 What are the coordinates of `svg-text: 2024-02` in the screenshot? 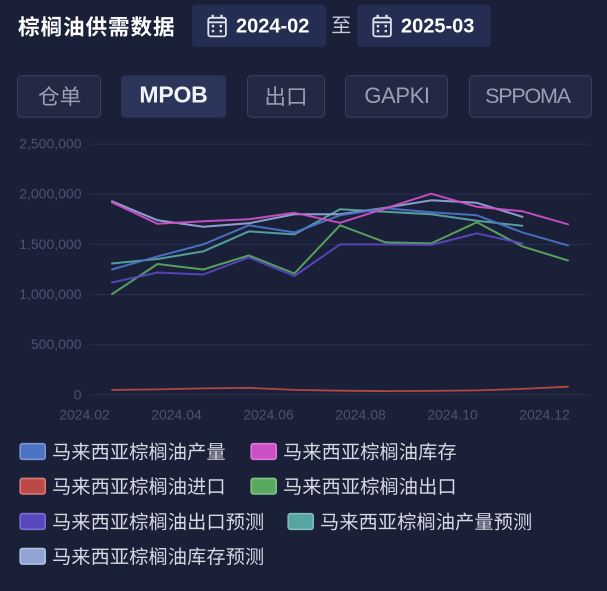 It's located at (272, 26).